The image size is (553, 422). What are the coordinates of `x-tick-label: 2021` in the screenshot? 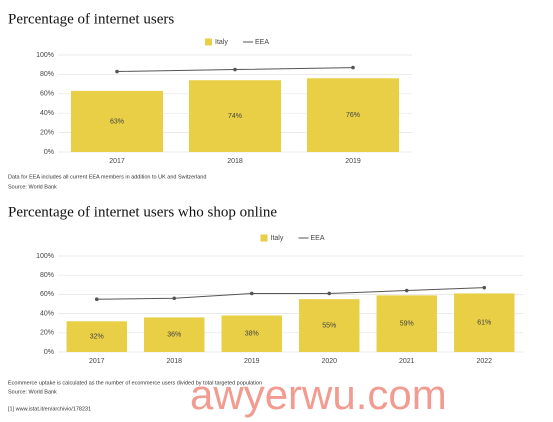 It's located at (407, 361).